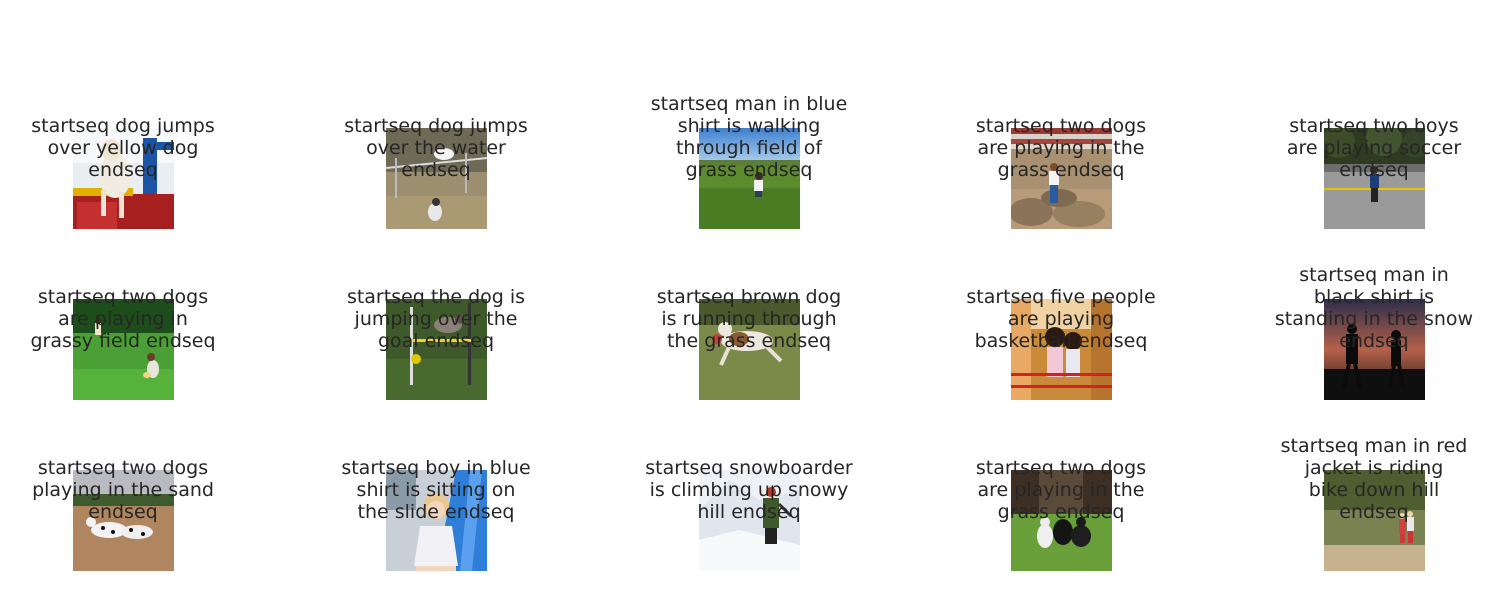  What do you see at coordinates (749, 178) in the screenshot?
I see `child-in-grass-field-photo` at bounding box center [749, 178].